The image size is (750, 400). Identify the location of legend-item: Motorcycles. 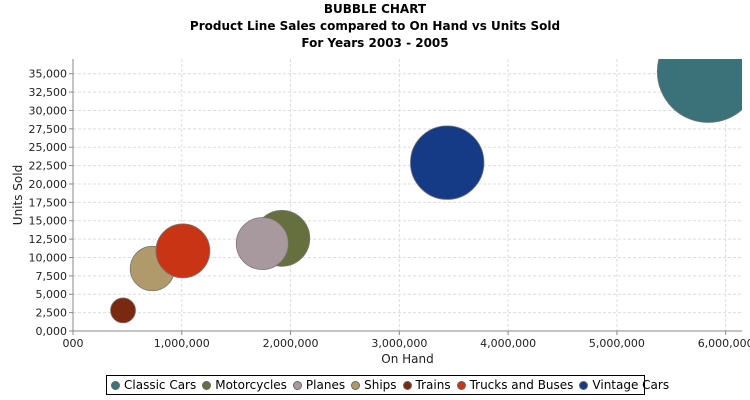
(244, 385).